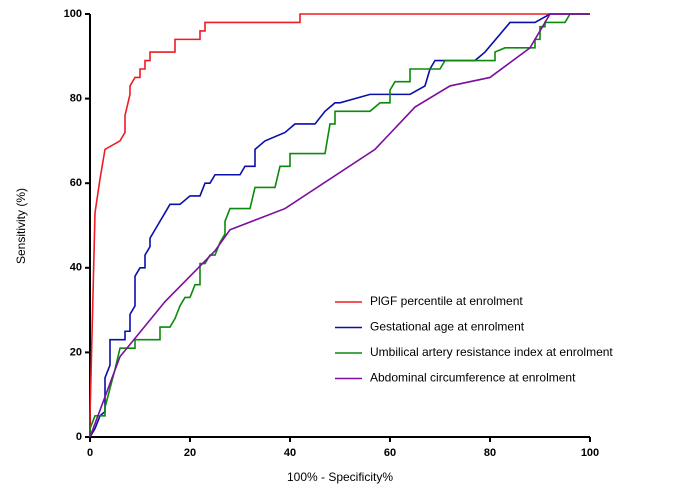 The image size is (689, 497). Describe the element at coordinates (490, 453) in the screenshot. I see `x-tick-label: 80` at that location.